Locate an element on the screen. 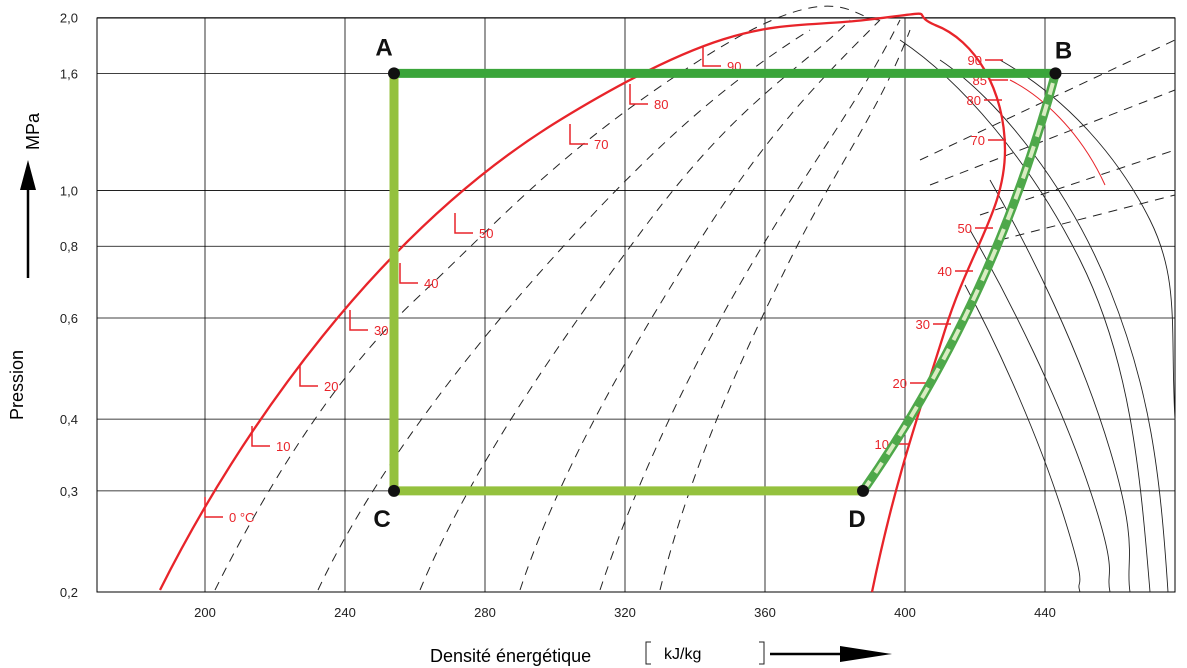 The height and width of the screenshot is (668, 1187). y-axis-unit: MPa is located at coordinates (33, 131).